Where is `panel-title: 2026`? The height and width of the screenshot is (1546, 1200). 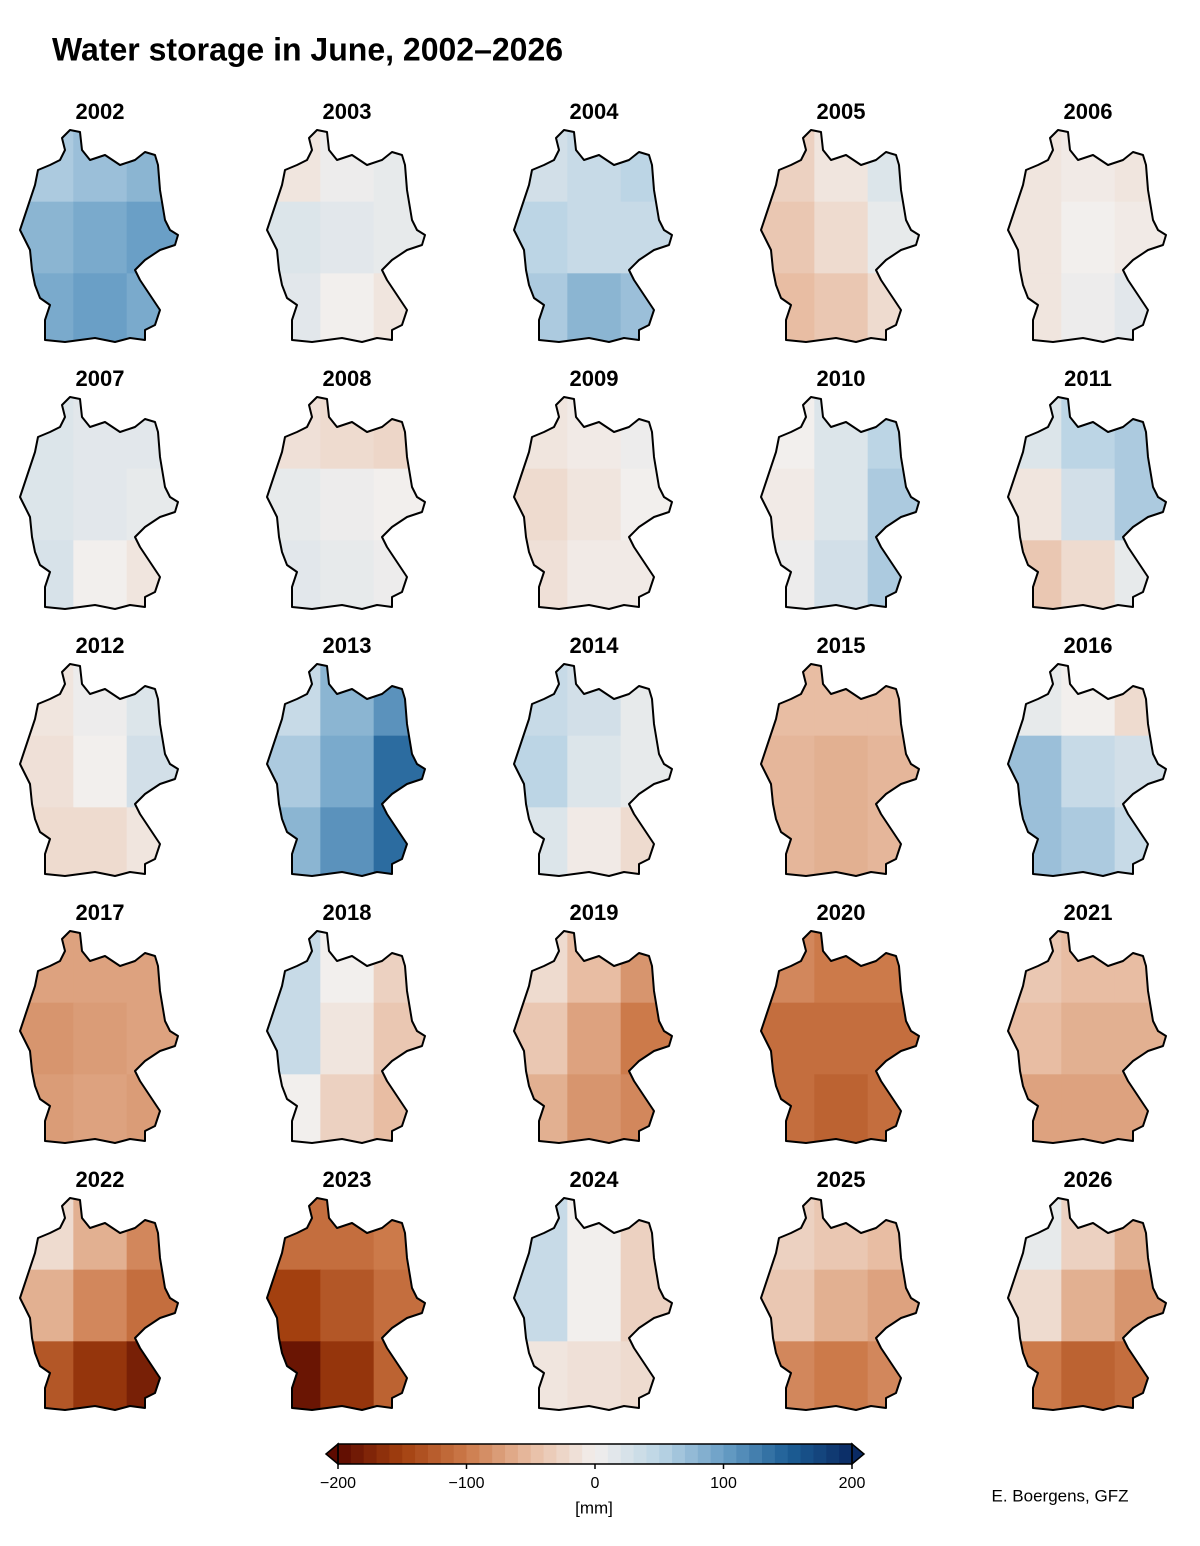 panel-title: 2026 is located at coordinates (1088, 1179).